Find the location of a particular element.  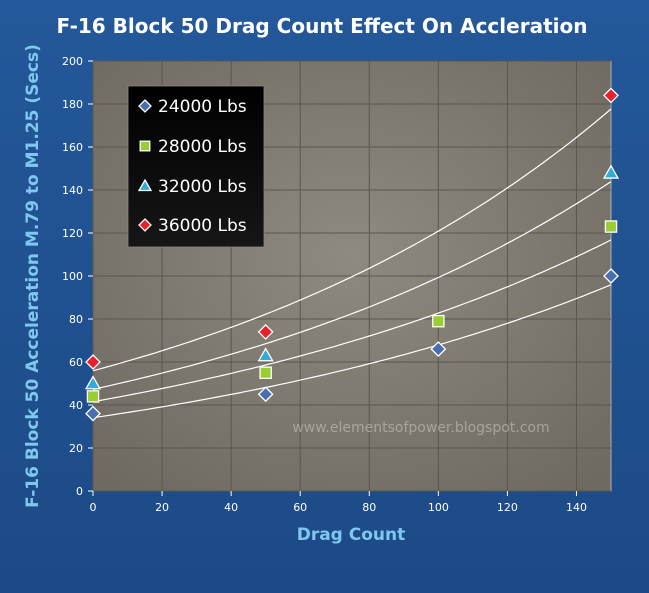

y-tick-label: 80 is located at coordinates (76, 319).